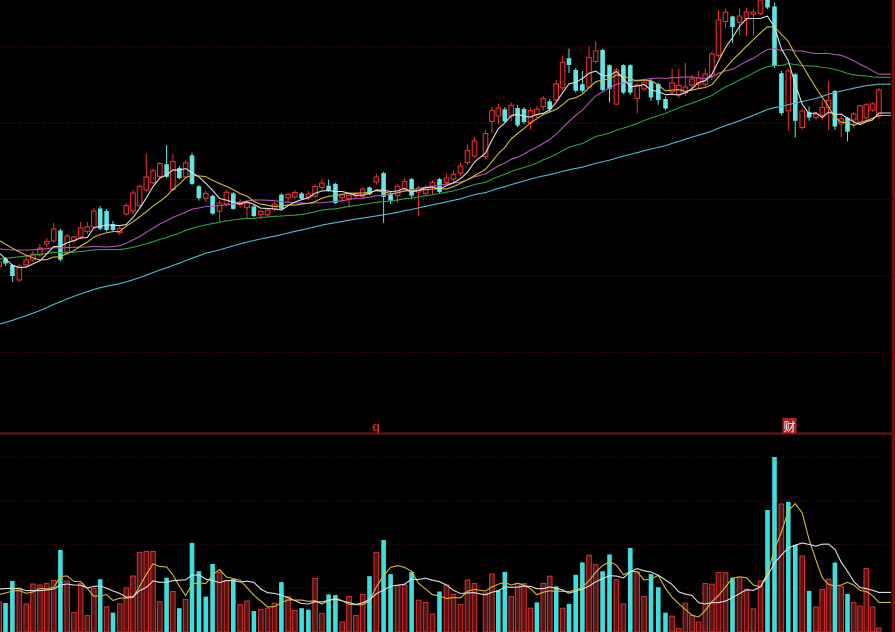 This screenshot has height=632, width=895. Describe the element at coordinates (790, 427) in the screenshot. I see `svg-text: 财` at that location.